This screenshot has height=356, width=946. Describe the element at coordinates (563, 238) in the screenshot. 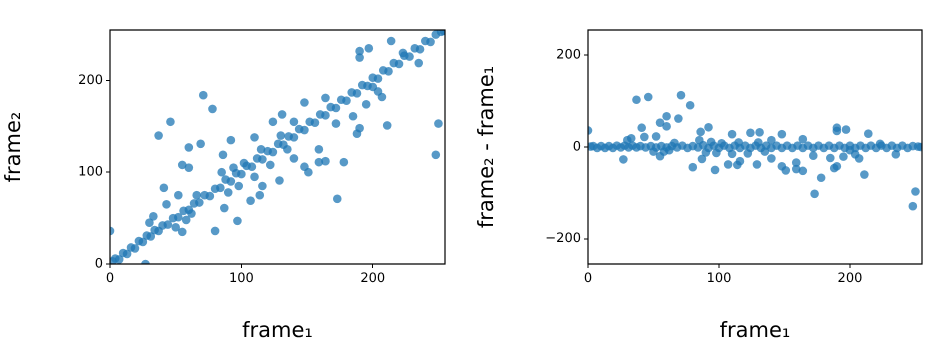

I see `y-tick-label: −200` at that location.